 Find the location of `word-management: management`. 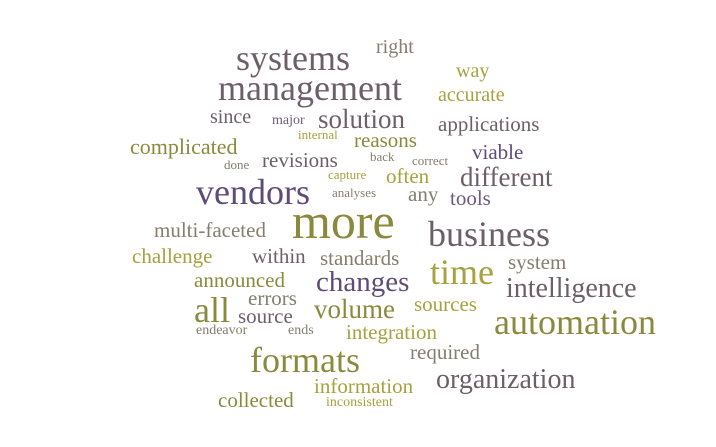

word-management: management is located at coordinates (310, 88).